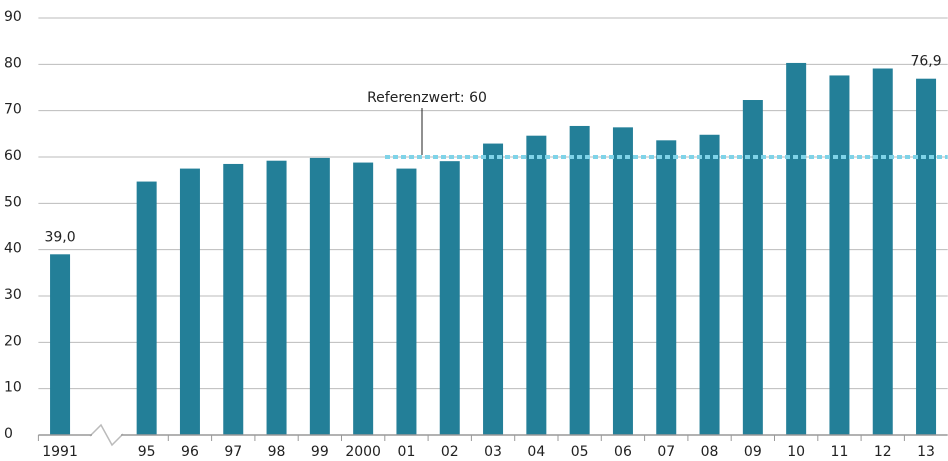 The height and width of the screenshot is (461, 948). I want to click on x-tick-label: 10, so click(796, 452).